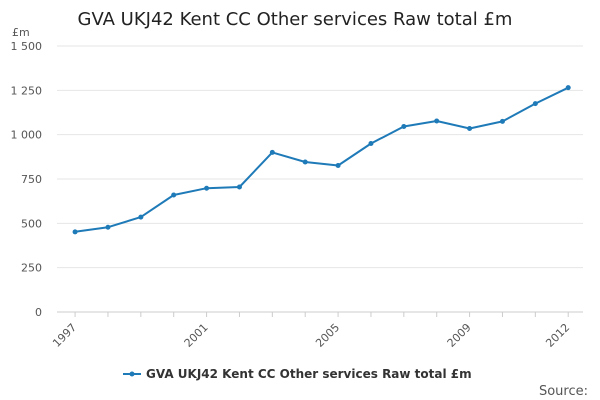  I want to click on y-tick-label: 1 000, so click(27, 135).